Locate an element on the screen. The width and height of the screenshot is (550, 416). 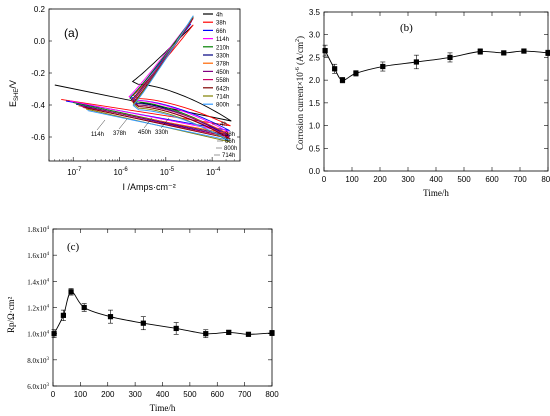
x-tick-label: 10⁻⁴ is located at coordinates (213, 172).